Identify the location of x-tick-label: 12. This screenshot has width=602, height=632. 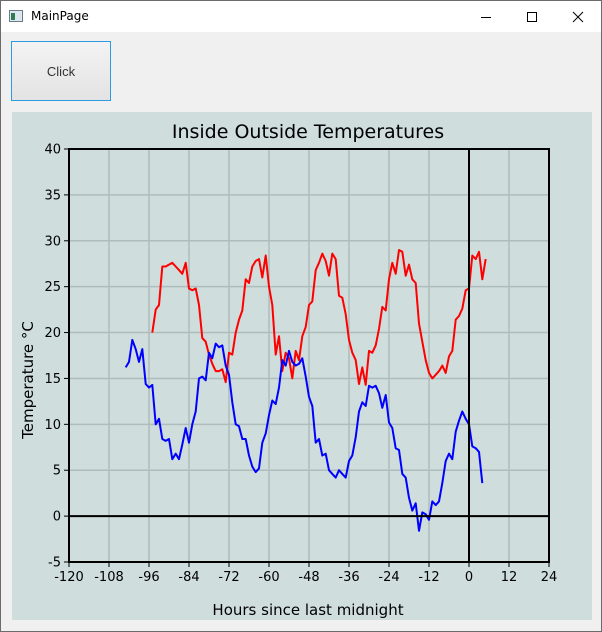
(509, 577).